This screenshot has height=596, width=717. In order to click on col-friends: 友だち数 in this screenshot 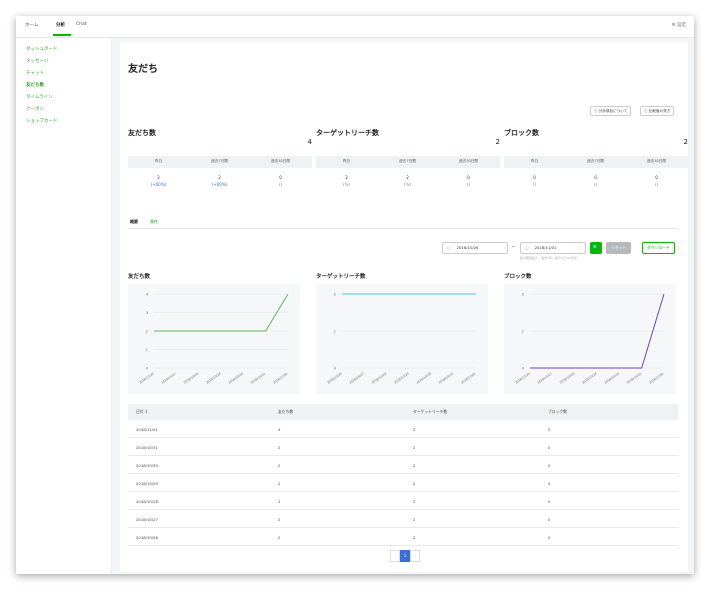, I will do `click(286, 411)`.